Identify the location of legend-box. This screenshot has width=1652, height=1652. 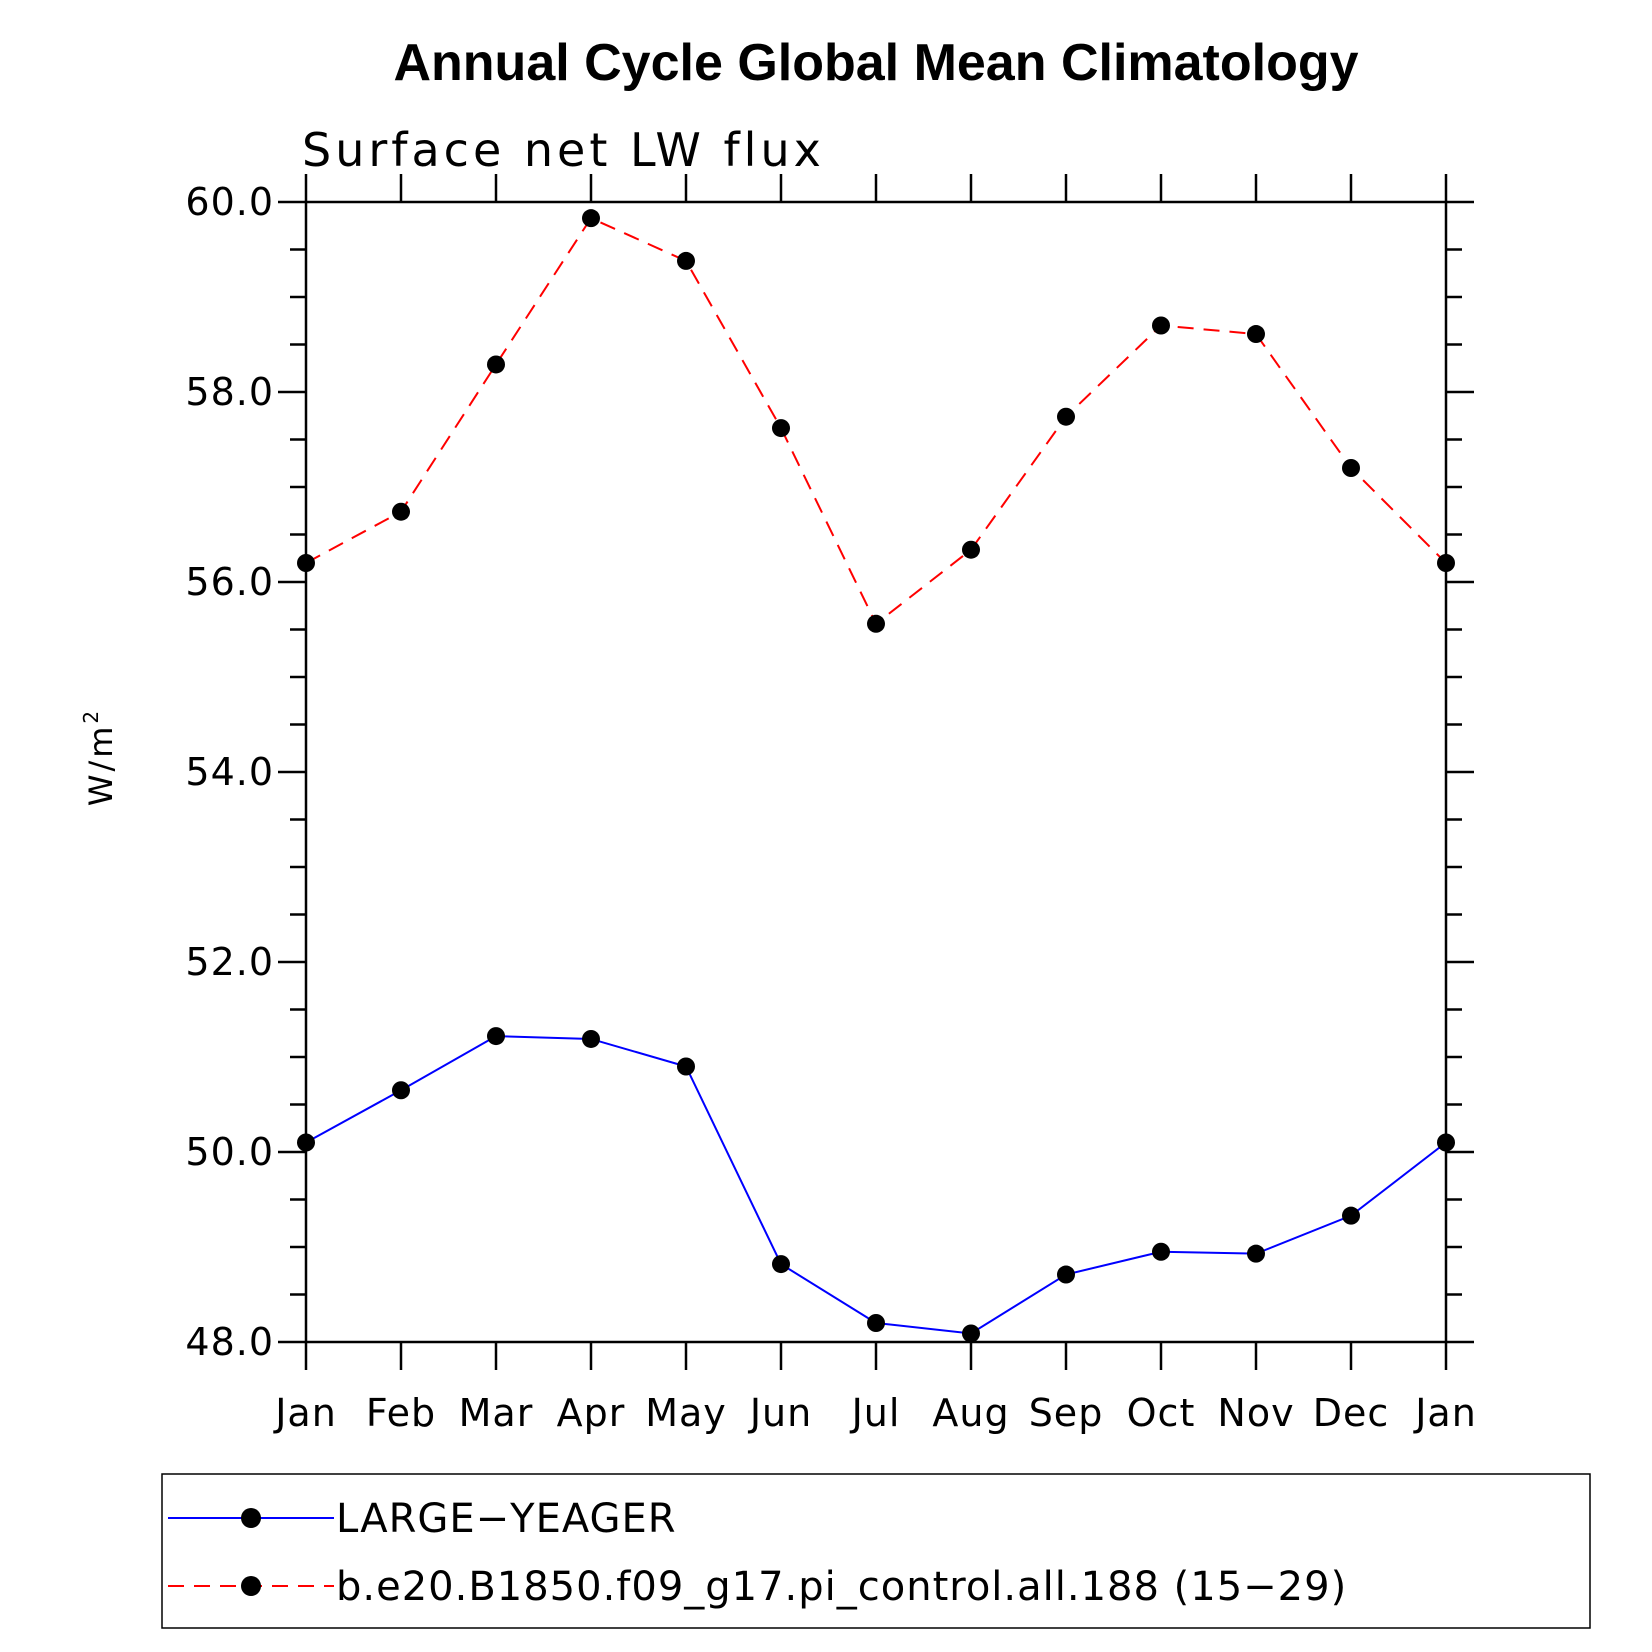
(876, 1551).